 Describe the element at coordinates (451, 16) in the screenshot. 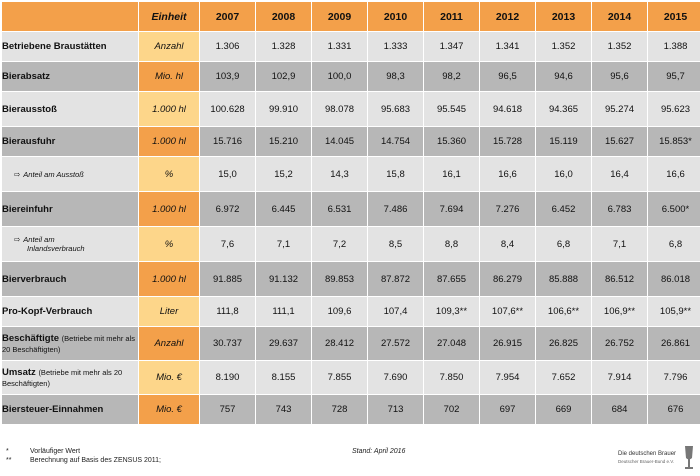

I see `header-year: 2011` at that location.